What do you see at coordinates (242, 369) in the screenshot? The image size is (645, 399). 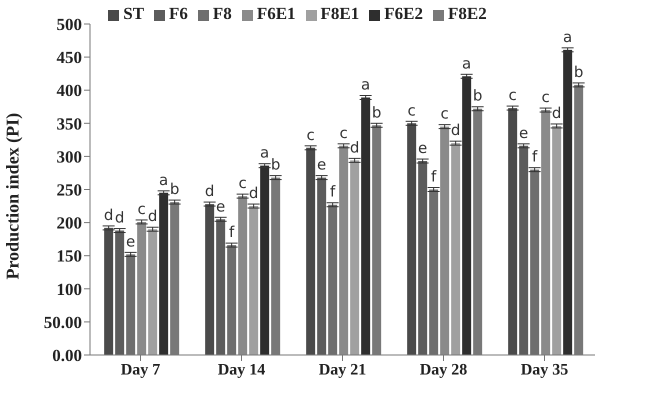 I see `x-tick-label: Day 14` at bounding box center [242, 369].